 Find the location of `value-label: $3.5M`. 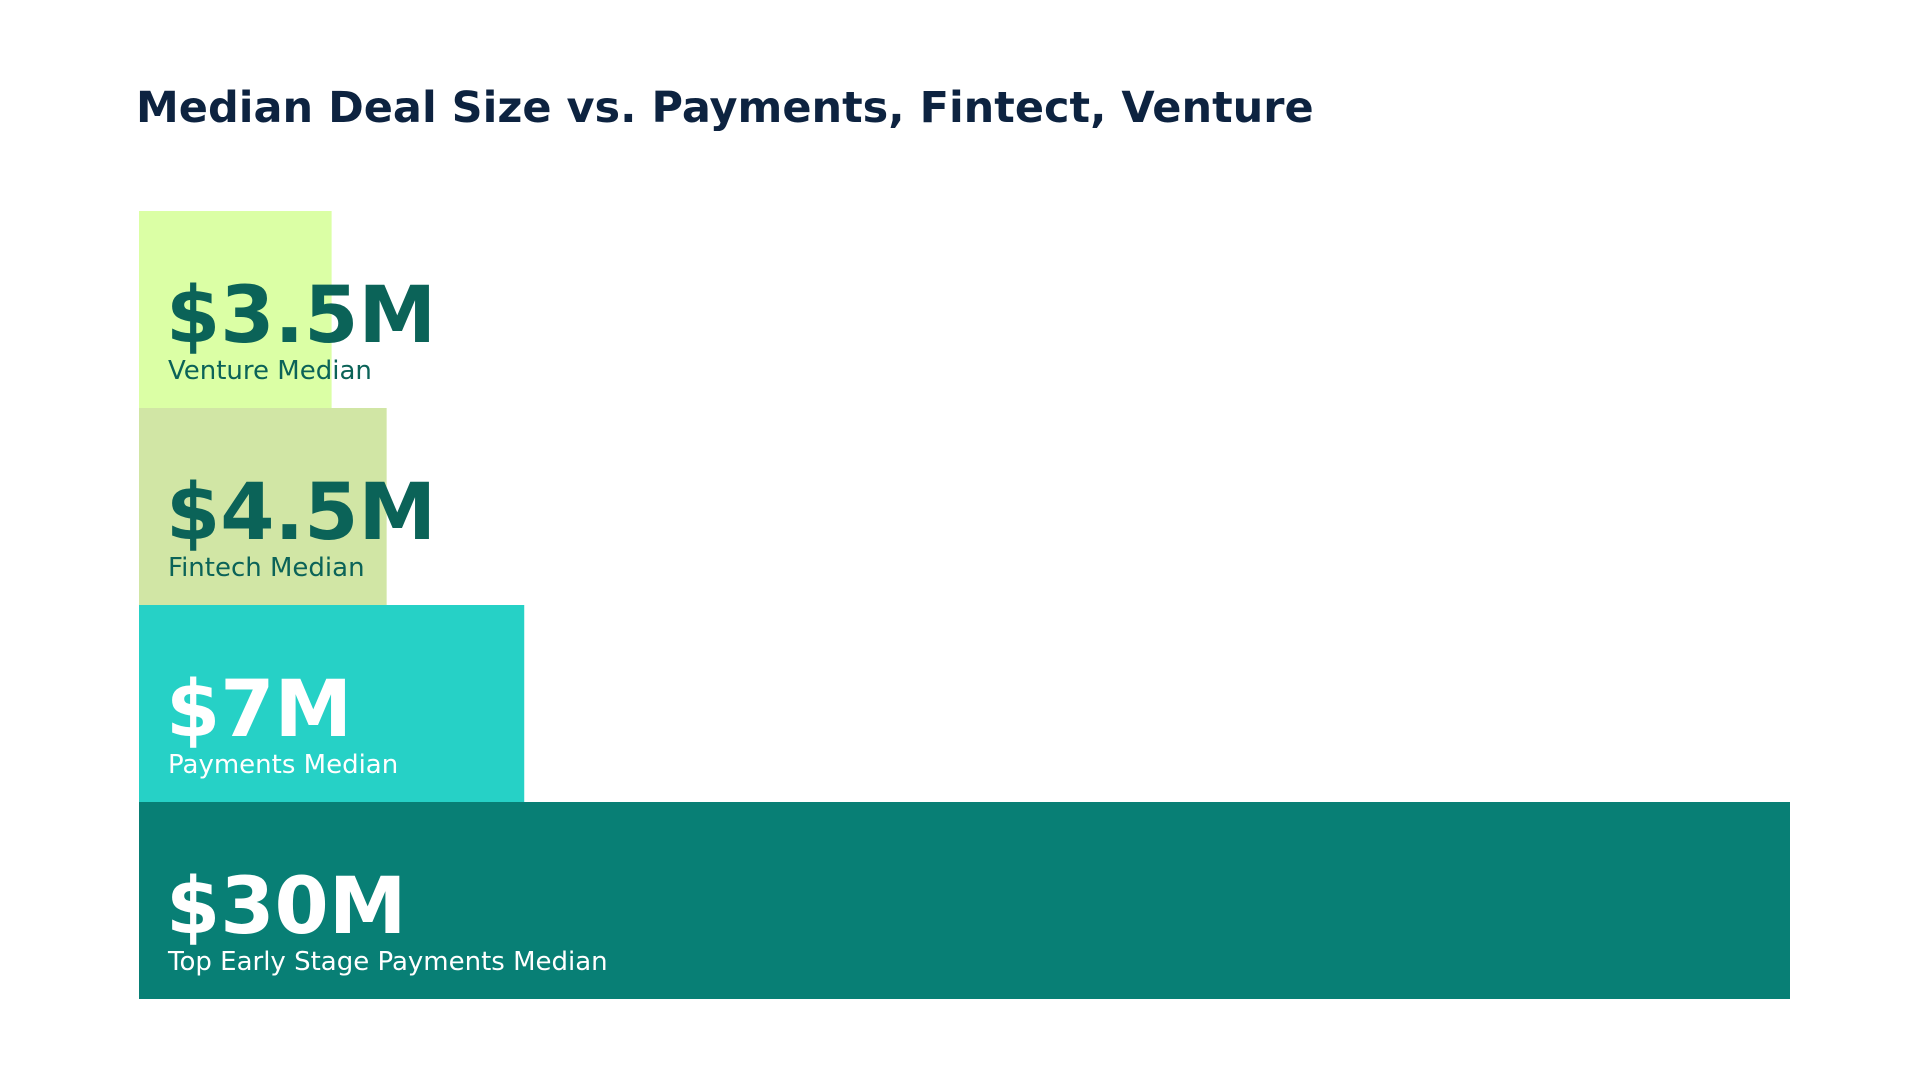

value-label: $3.5M is located at coordinates (301, 316).